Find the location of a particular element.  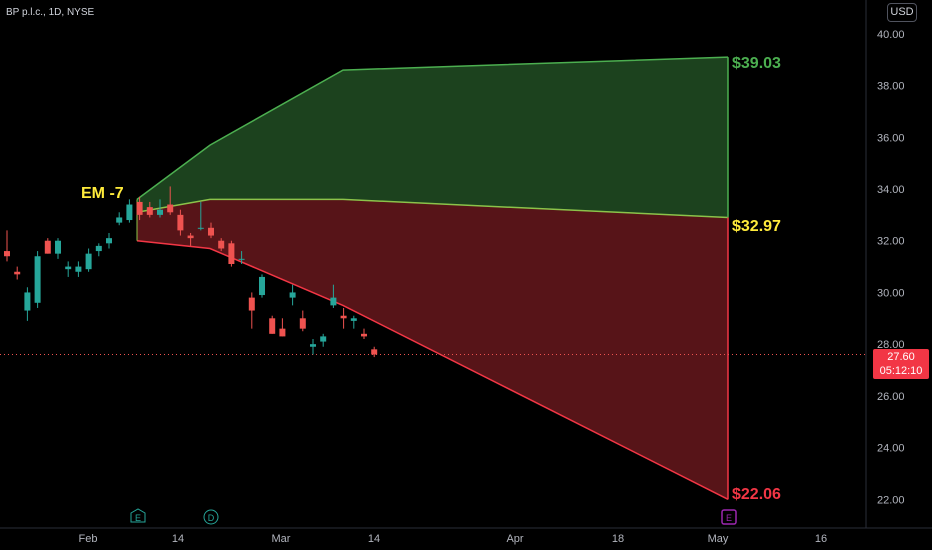

y-tick-label: 30.00 is located at coordinates (891, 293).